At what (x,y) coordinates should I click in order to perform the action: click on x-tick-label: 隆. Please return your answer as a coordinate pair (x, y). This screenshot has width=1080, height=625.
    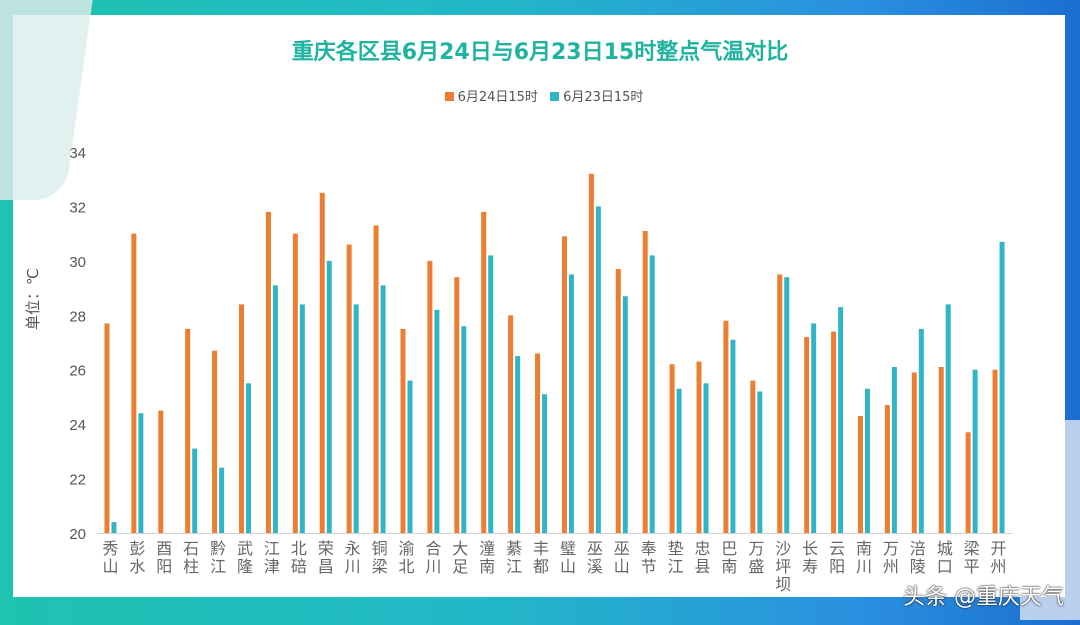
    Looking at the image, I should click on (245, 566).